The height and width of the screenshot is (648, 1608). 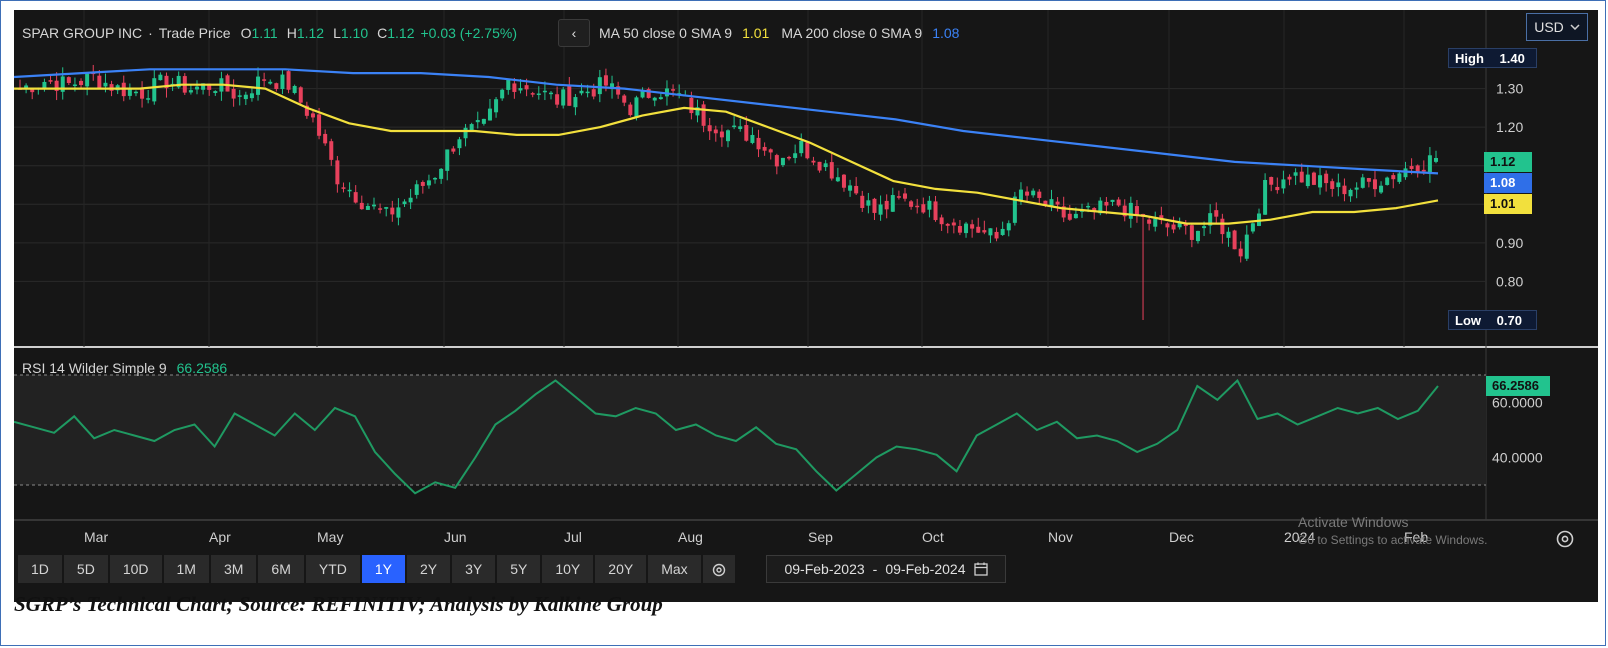 I want to click on high-tag-value: 1.40, so click(x=1512, y=58).